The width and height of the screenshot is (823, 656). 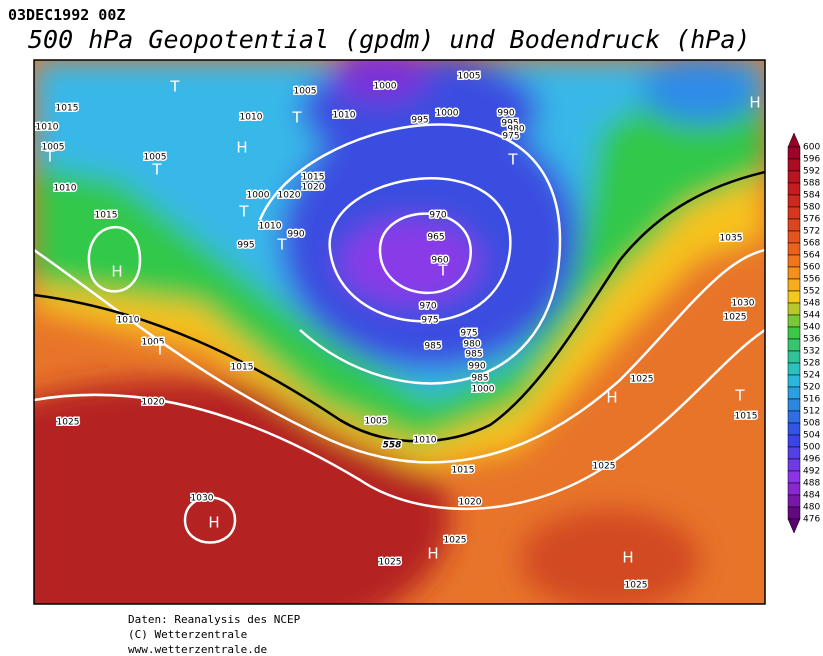 I want to click on colorbar-label: 516, so click(x=811, y=400).